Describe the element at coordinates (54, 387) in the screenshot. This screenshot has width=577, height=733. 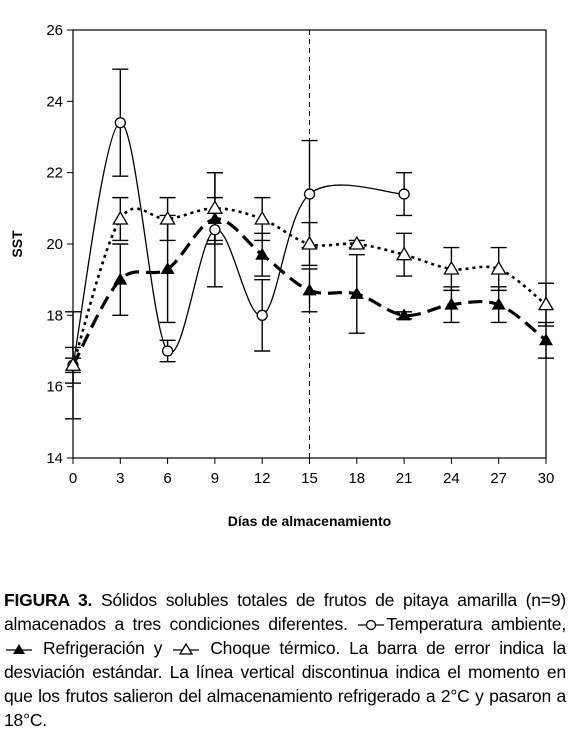
I see `y-tick-label: 16` at that location.